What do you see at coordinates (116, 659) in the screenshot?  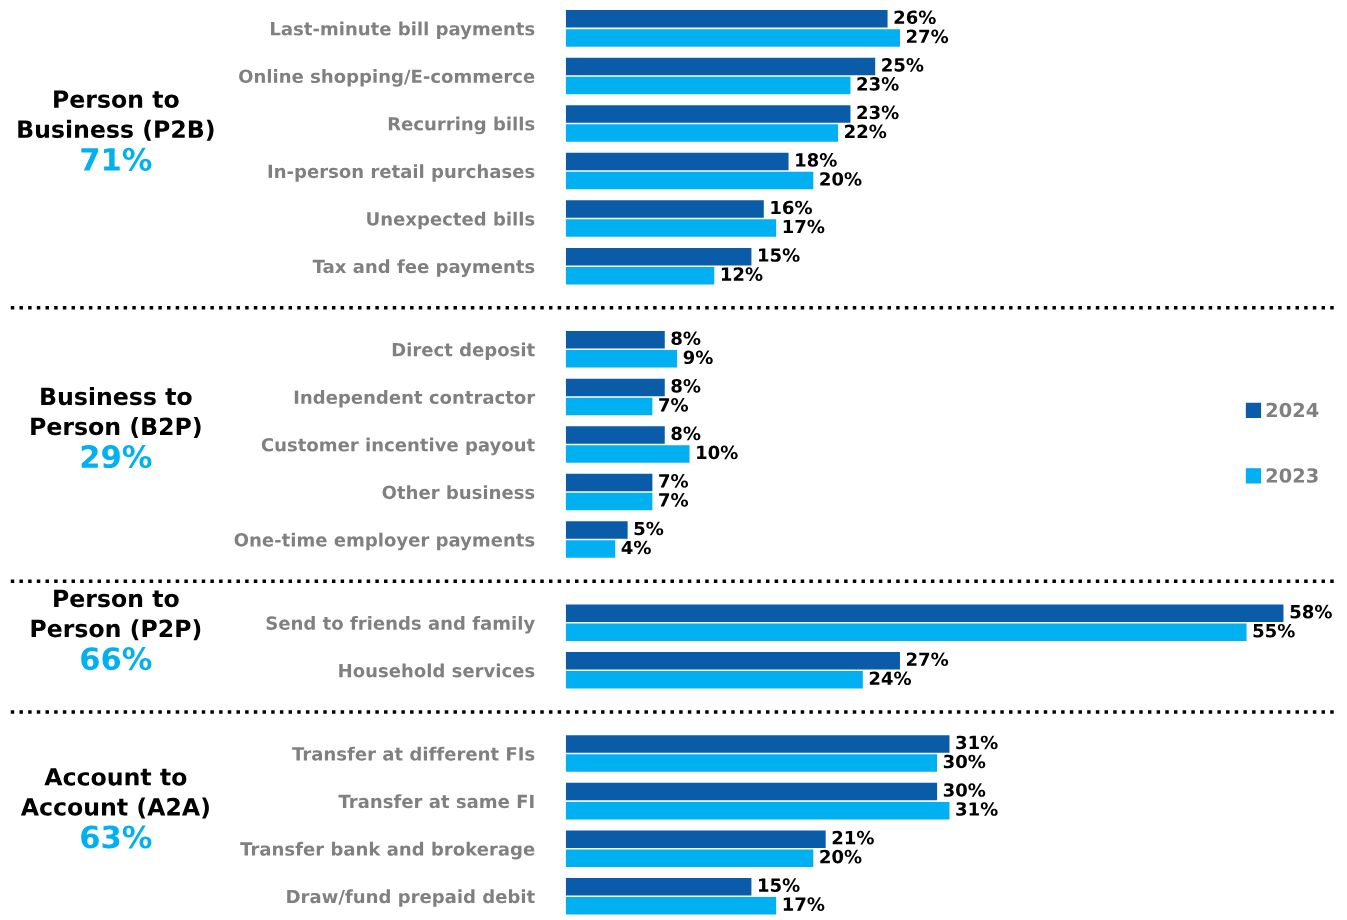 I see `text: 66%` at bounding box center [116, 659].